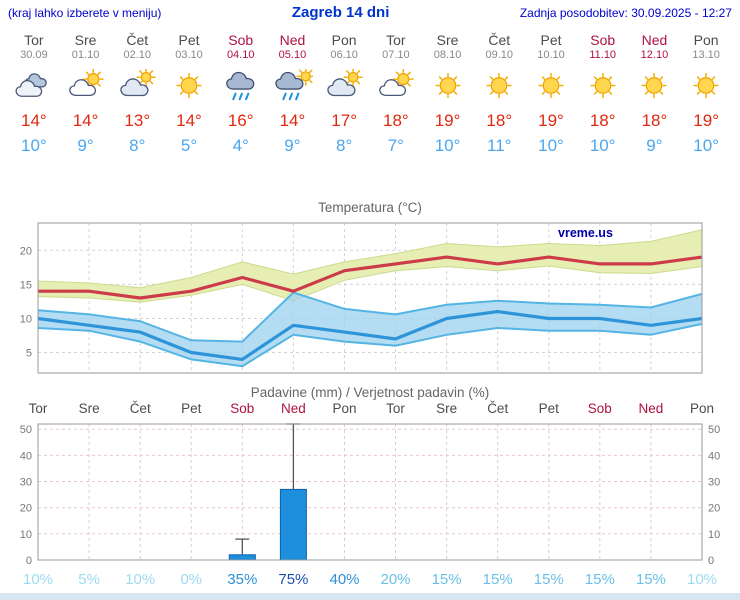  What do you see at coordinates (344, 145) in the screenshot?
I see `temp-min: 8°` at bounding box center [344, 145].